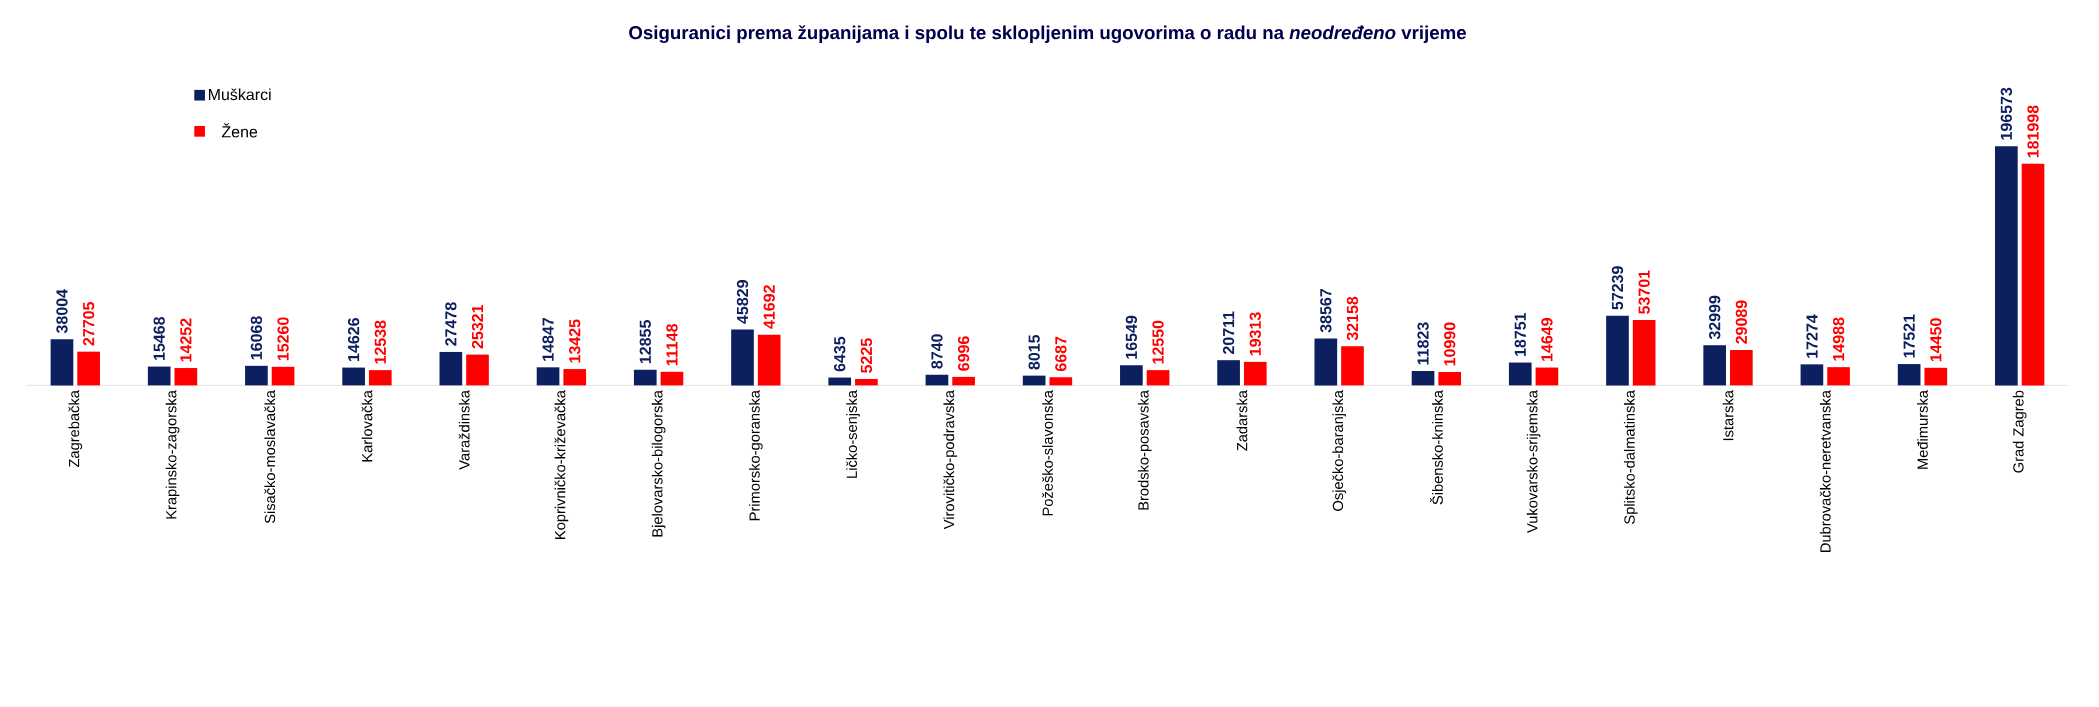 The image size is (2099, 707). What do you see at coordinates (2019, 431) in the screenshot?
I see `x-tick-label: Grad Zagreb` at bounding box center [2019, 431].